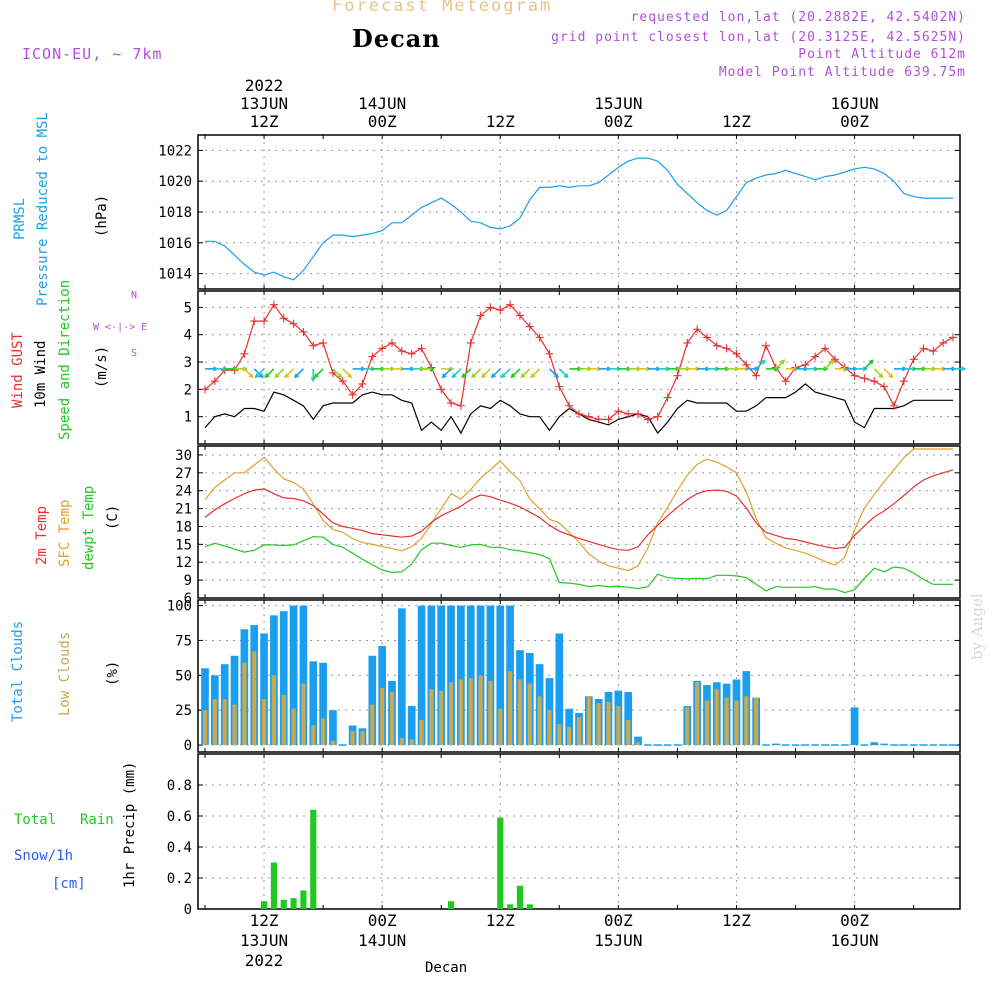 The width and height of the screenshot is (1000, 1000). What do you see at coordinates (97, 820) in the screenshot?
I see `total-rain-rain-label: Rain` at bounding box center [97, 820].